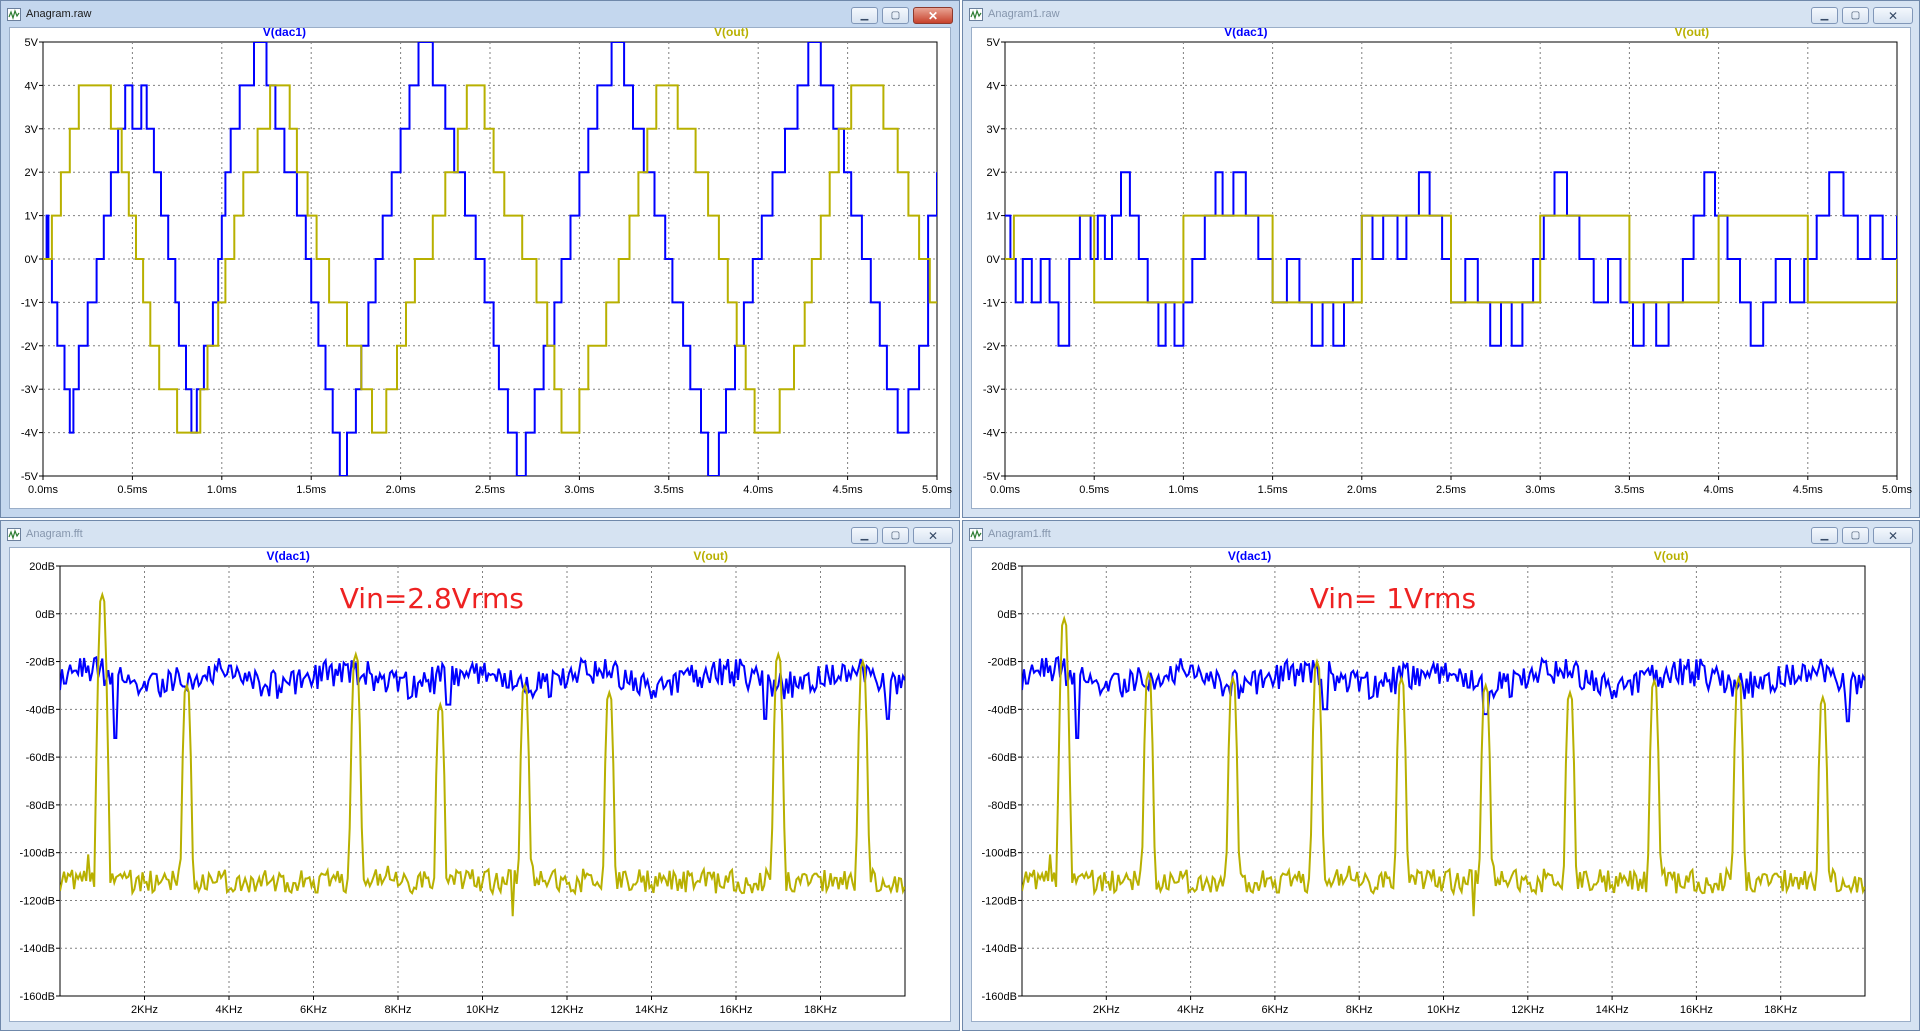  I want to click on title-bar: Anagram1.fft ▁ ▢ ✕, so click(1441, 534).